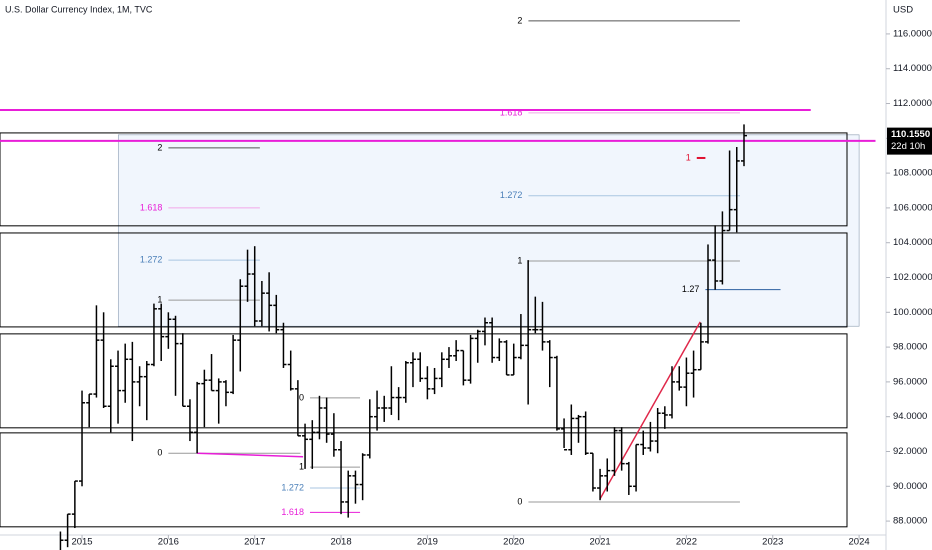 Image resolution: width=932 pixels, height=550 pixels. I want to click on x-tick-label: 2022, so click(686, 542).